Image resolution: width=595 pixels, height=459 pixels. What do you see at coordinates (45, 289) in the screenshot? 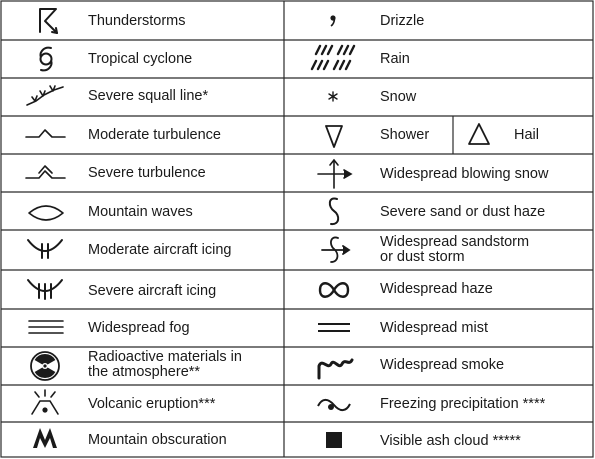
I see `severe-icing-icon` at bounding box center [45, 289].